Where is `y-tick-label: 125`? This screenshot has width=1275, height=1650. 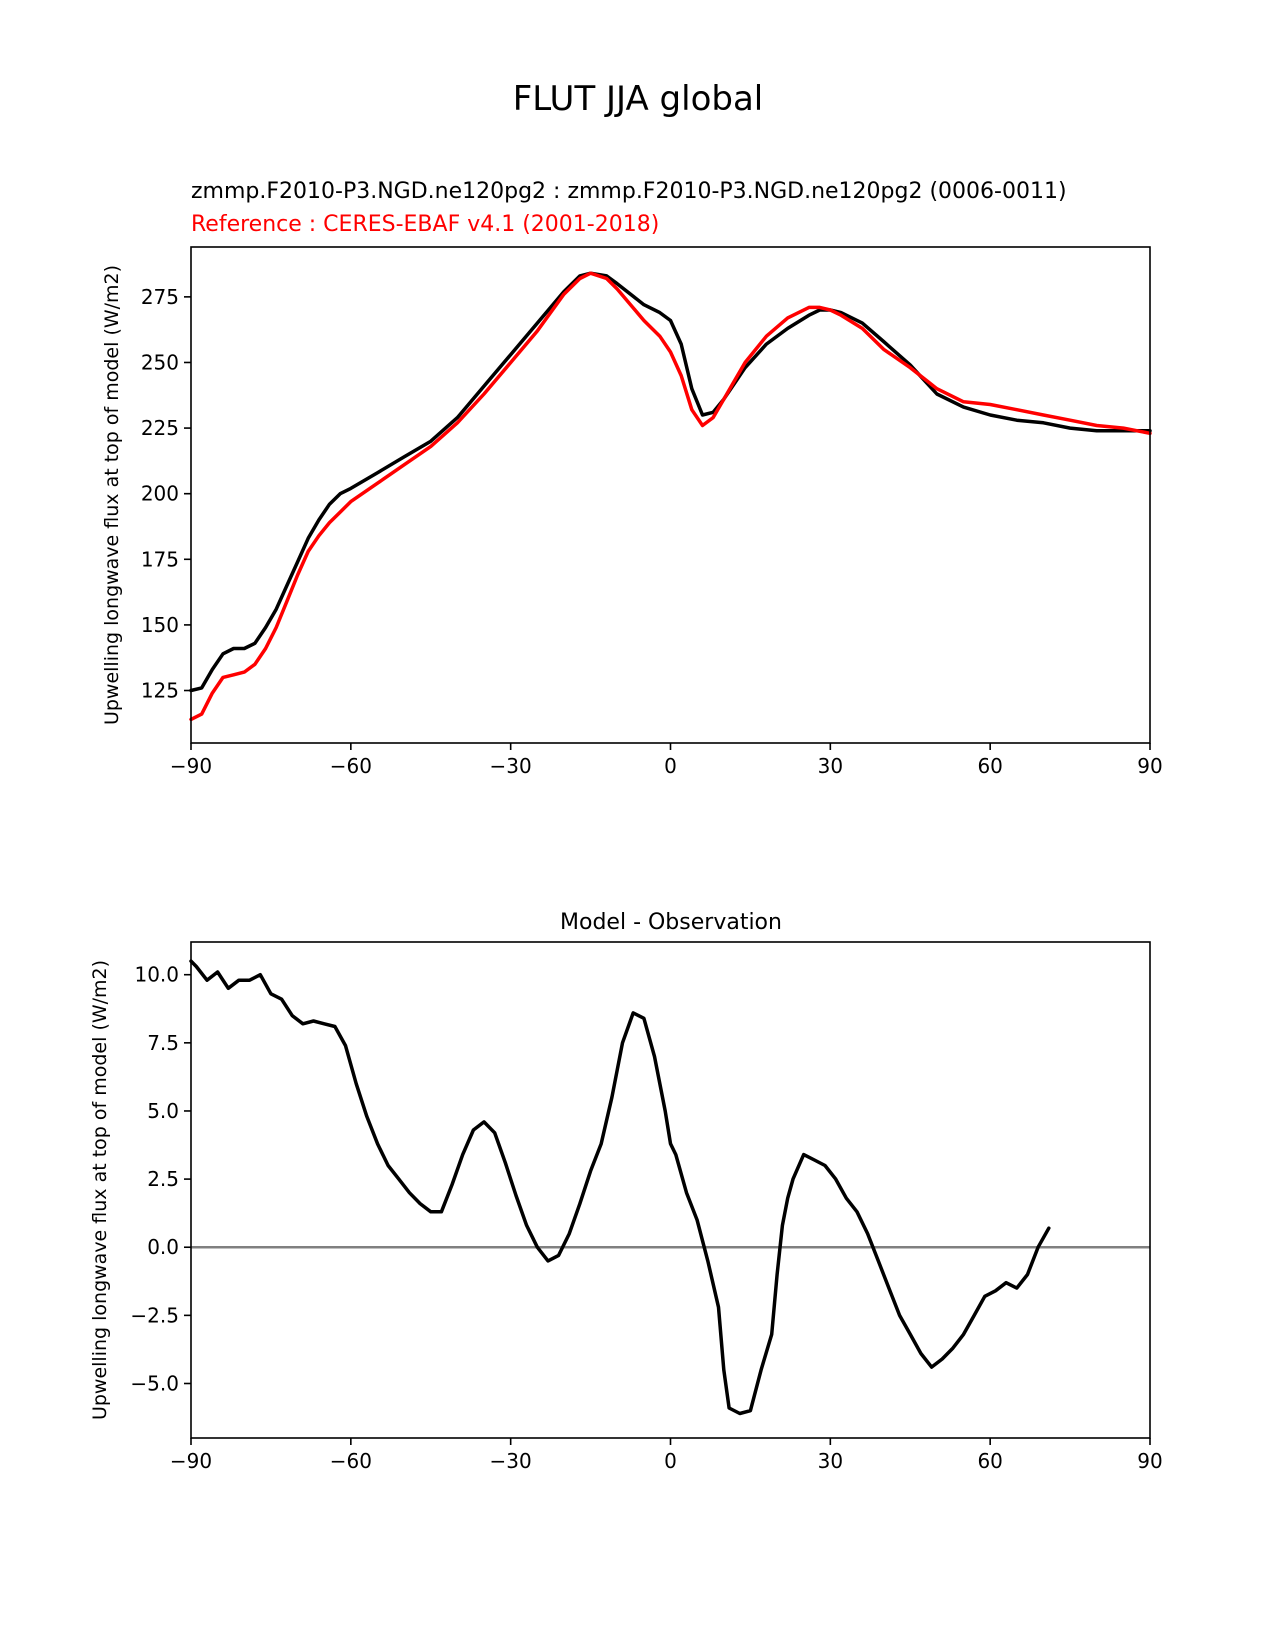
y-tick-label: 125 is located at coordinates (160, 691).